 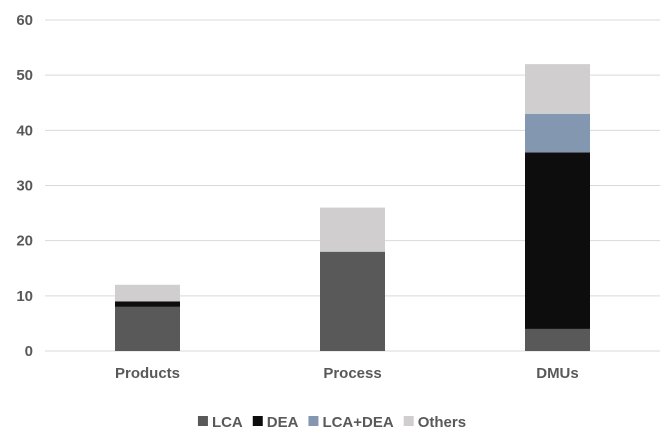 What do you see at coordinates (557, 240) in the screenshot?
I see `bar-segment-dea-dmus` at bounding box center [557, 240].